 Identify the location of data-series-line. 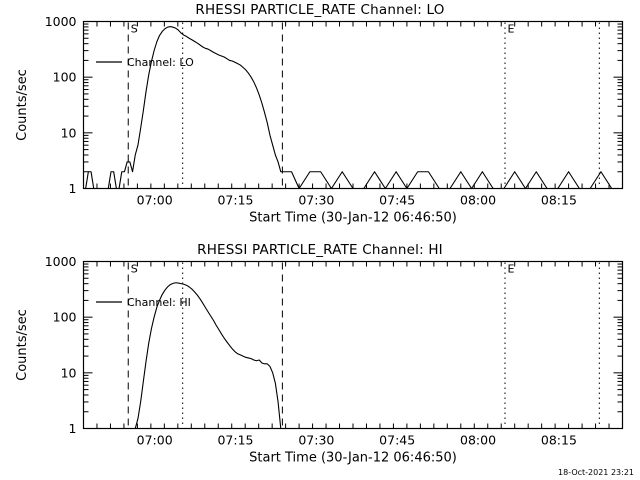
(208, 355).